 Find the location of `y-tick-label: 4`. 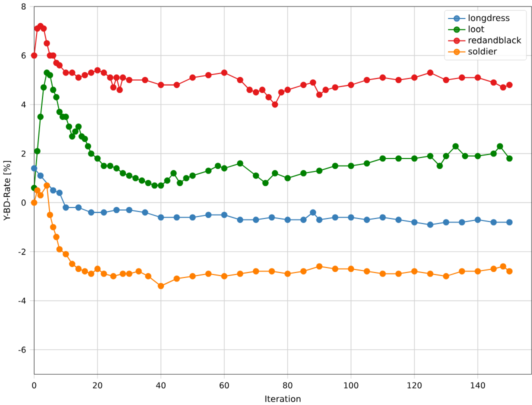

y-tick-label: 4 is located at coordinates (23, 104).